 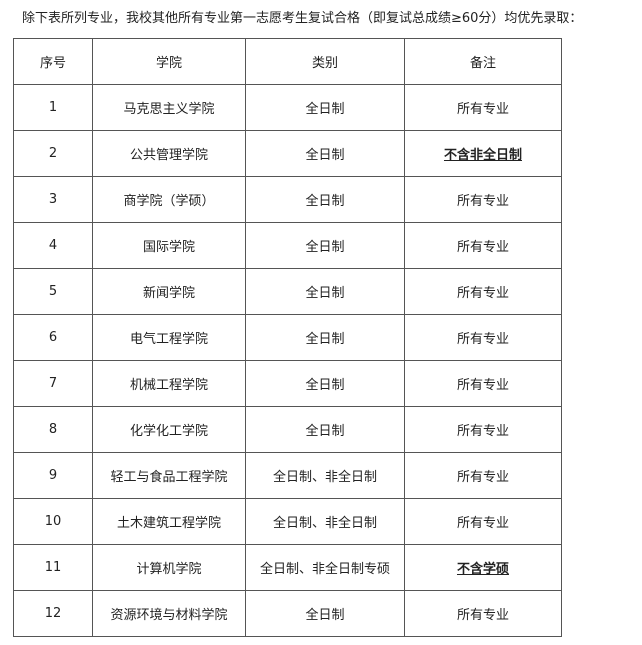 What do you see at coordinates (53, 153) in the screenshot?
I see `table-cell: 2` at bounding box center [53, 153].